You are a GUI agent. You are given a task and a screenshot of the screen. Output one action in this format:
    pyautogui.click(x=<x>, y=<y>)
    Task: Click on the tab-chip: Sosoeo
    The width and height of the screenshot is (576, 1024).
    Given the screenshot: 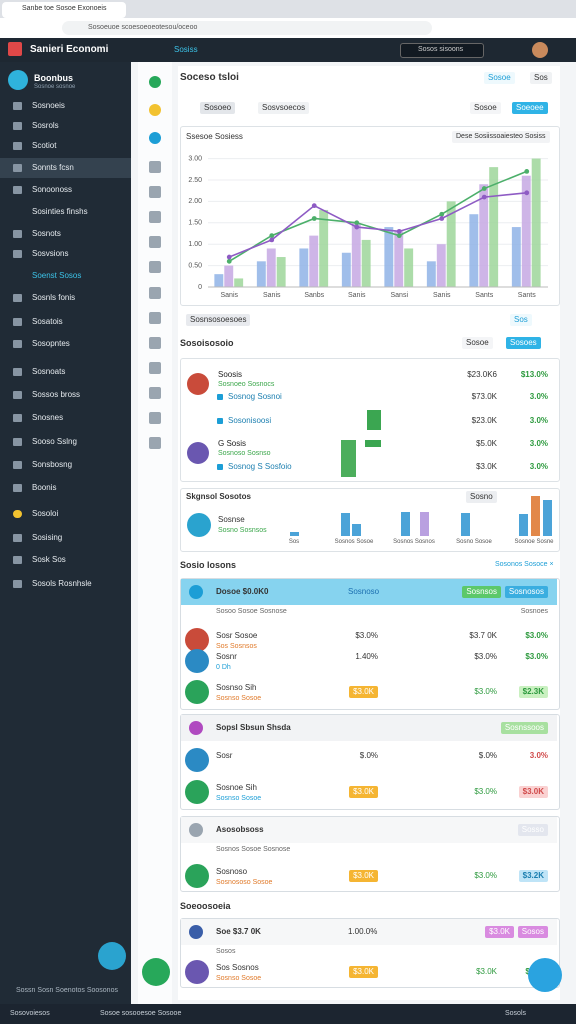 What is the action you would take?
    pyautogui.click(x=218, y=108)
    